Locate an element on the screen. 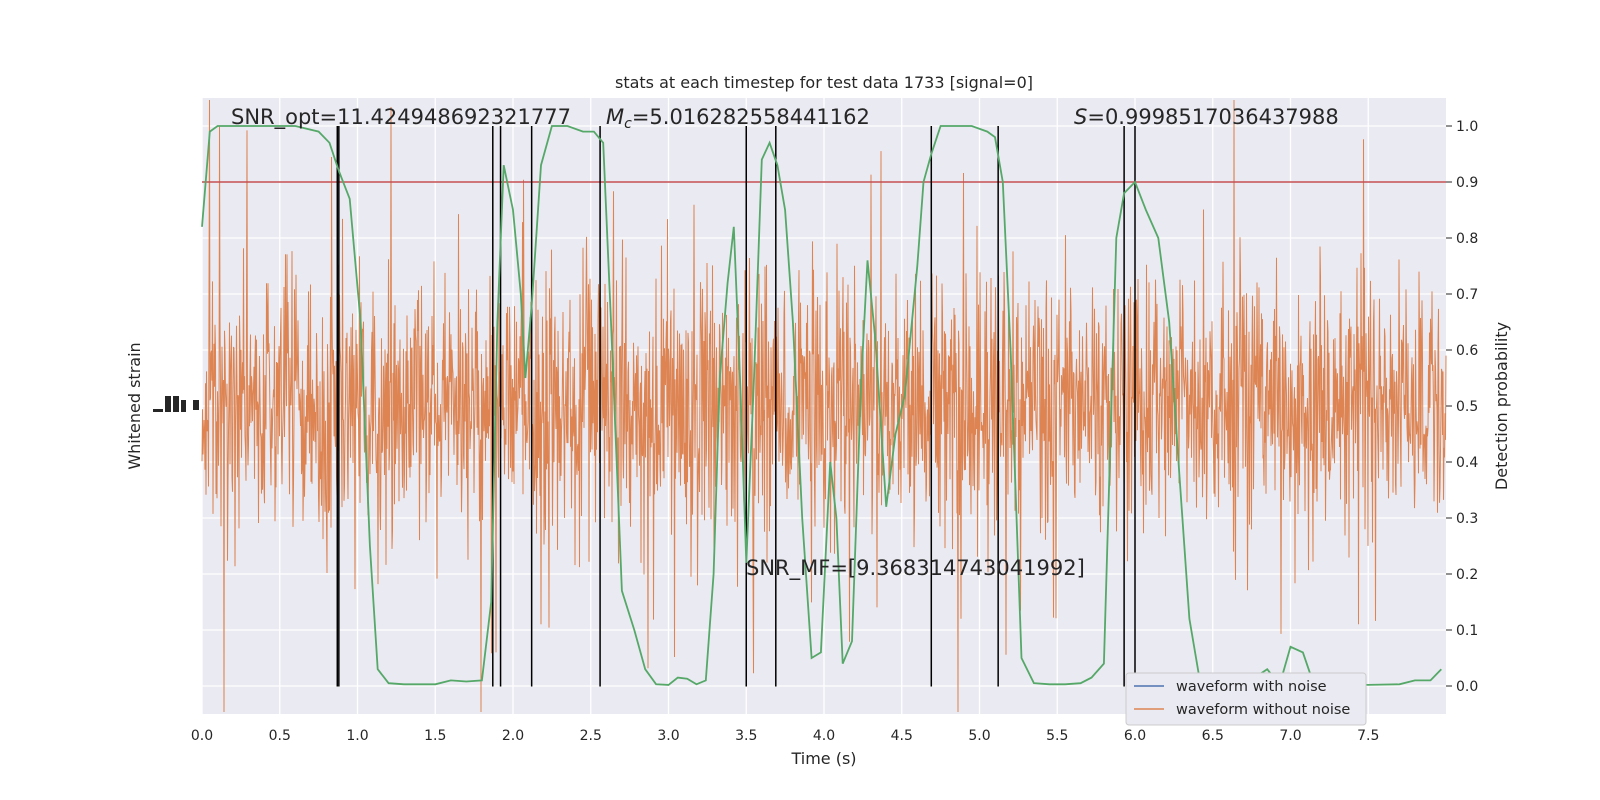 This screenshot has height=800, width=1600. x-tick-label: 4.0 is located at coordinates (824, 736).